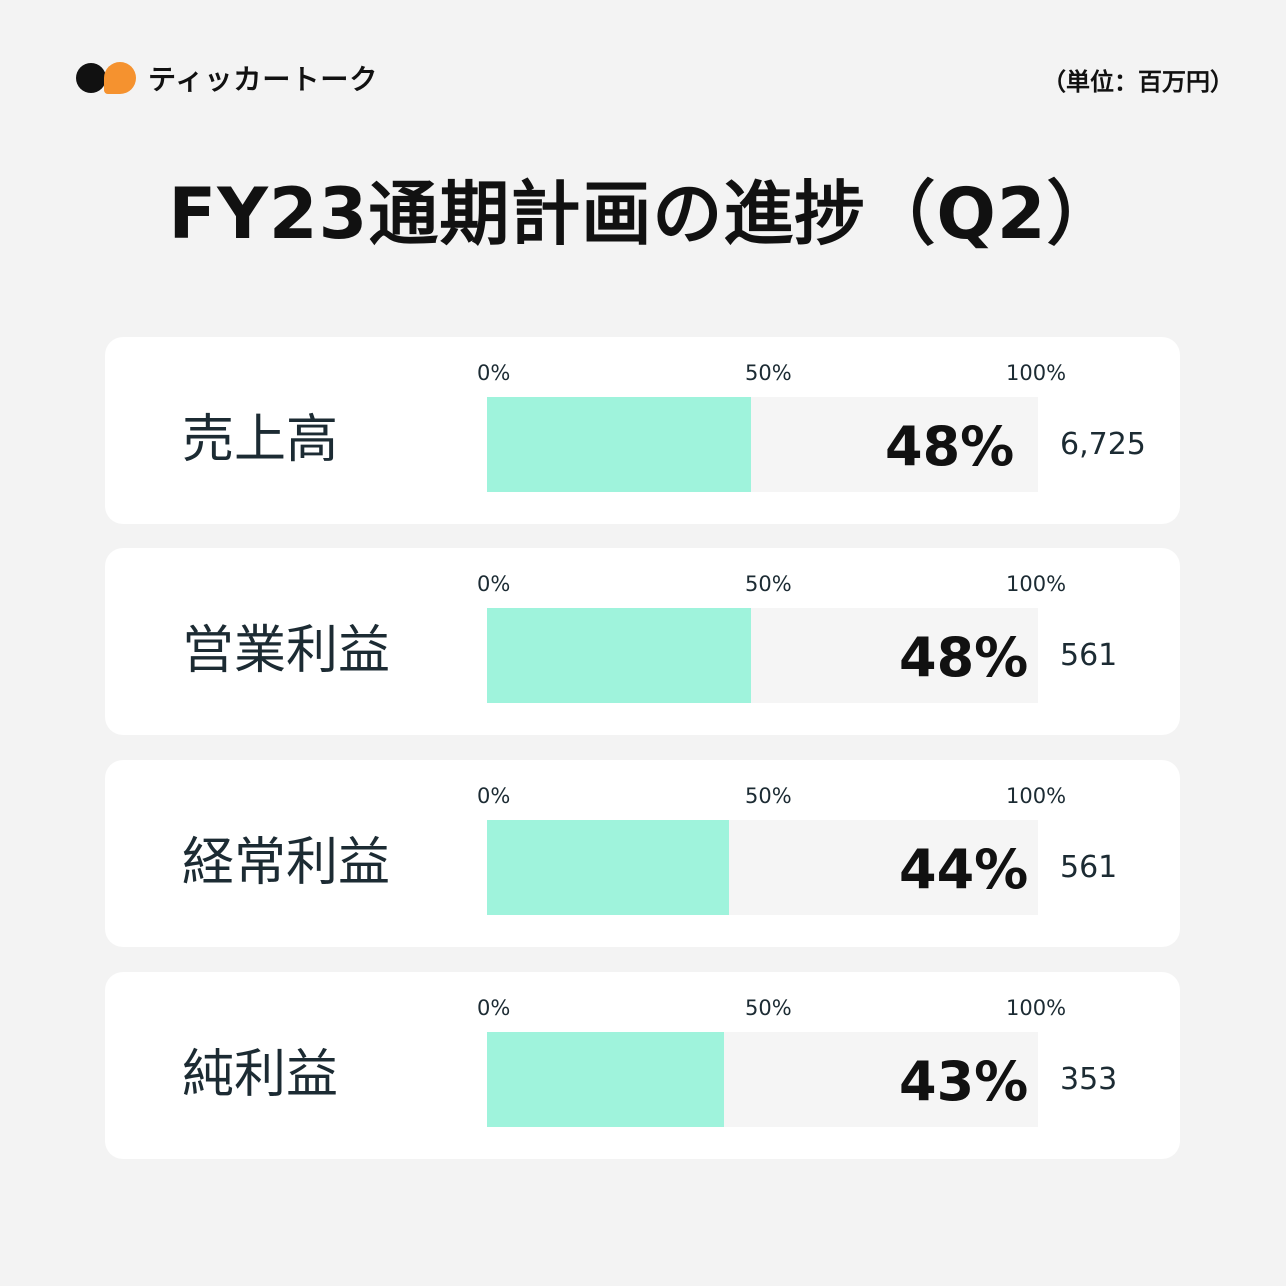 The height and width of the screenshot is (1286, 1286). I want to click on metric-card: 営業利益 0% 50% 100% 48% 561, so click(642, 641).